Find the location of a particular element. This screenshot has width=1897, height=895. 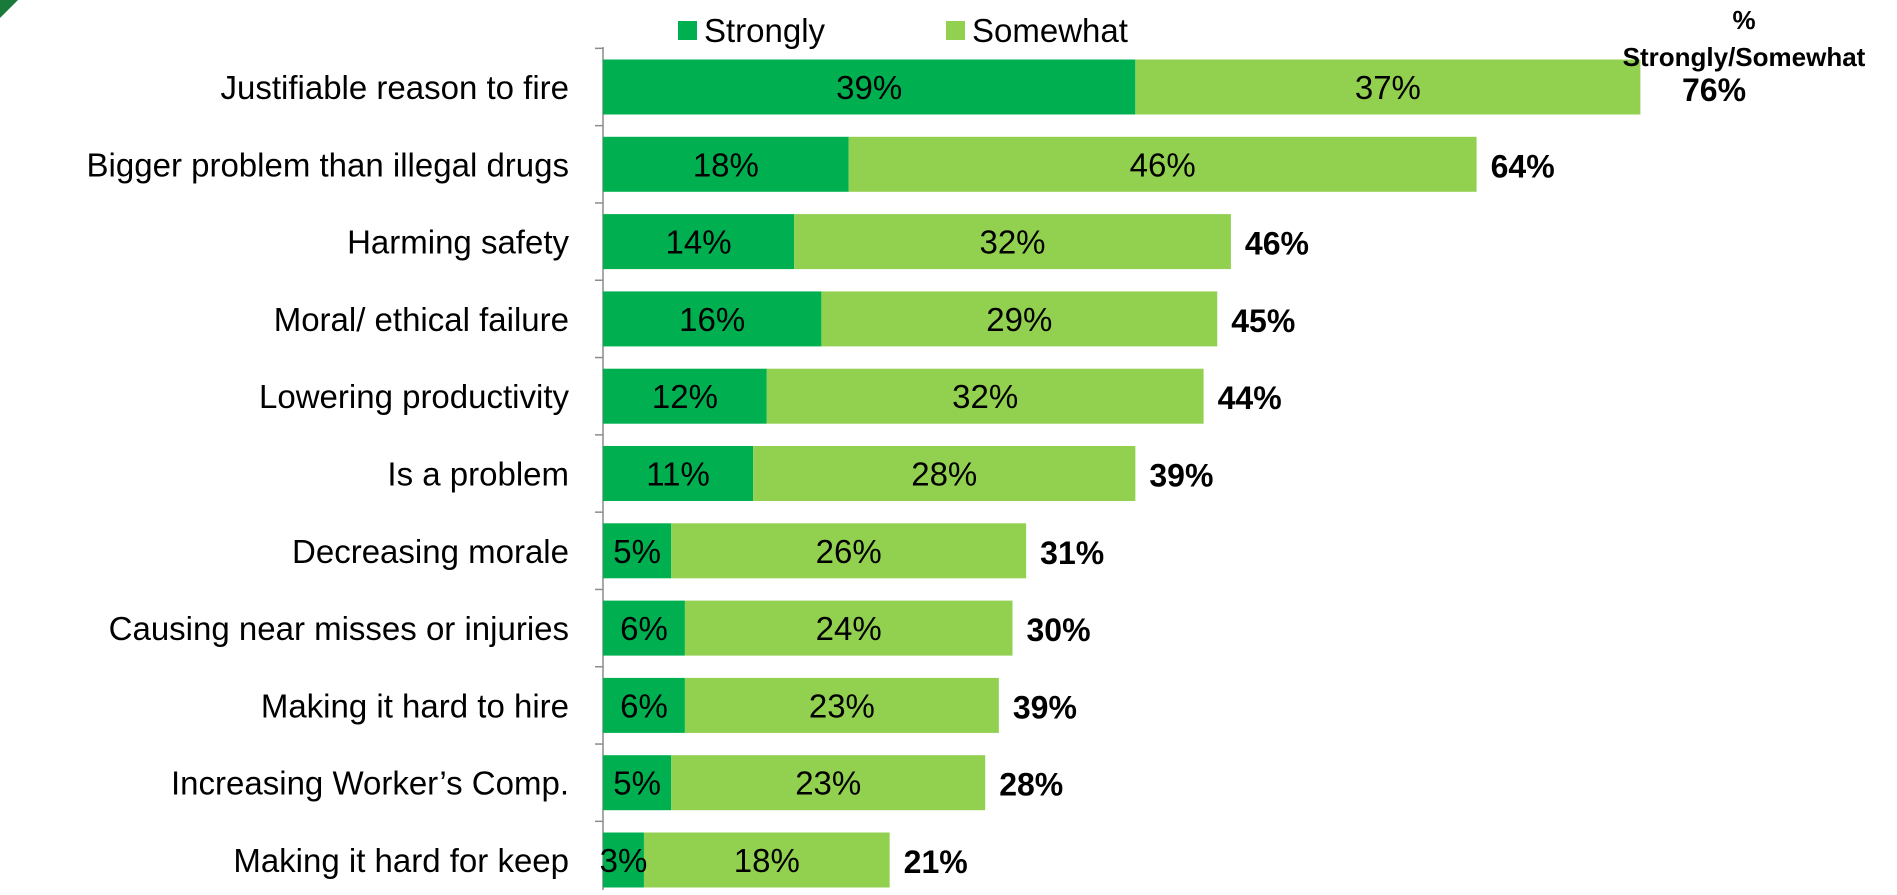

category-label: Harming safety is located at coordinates (458, 242).